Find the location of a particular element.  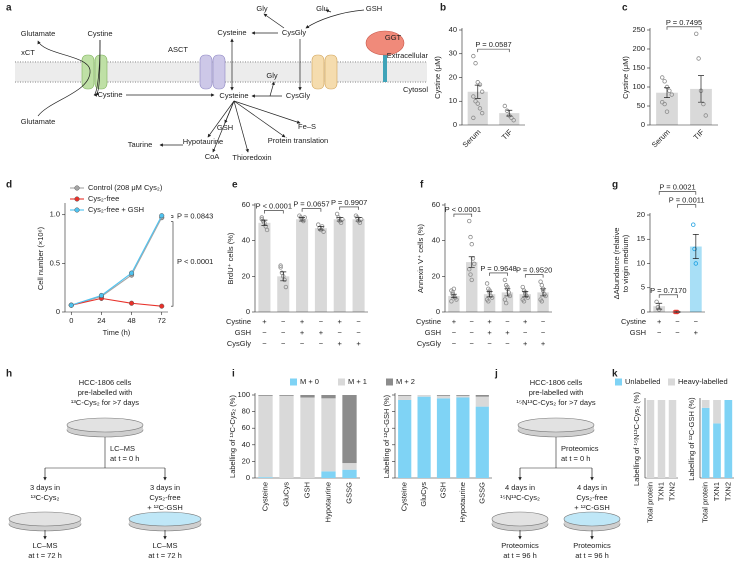

x-tick-label: TIF is located at coordinates (507, 134).